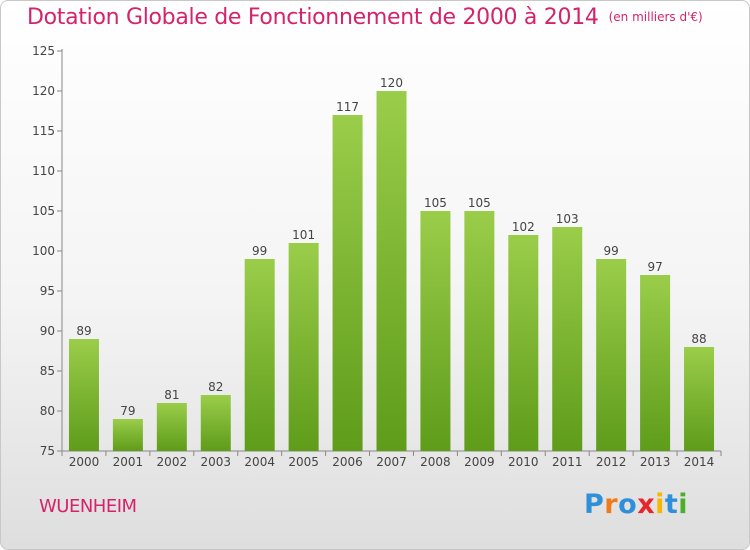 The height and width of the screenshot is (550, 750). Describe the element at coordinates (611, 504) in the screenshot. I see `logo-letter: r` at that location.